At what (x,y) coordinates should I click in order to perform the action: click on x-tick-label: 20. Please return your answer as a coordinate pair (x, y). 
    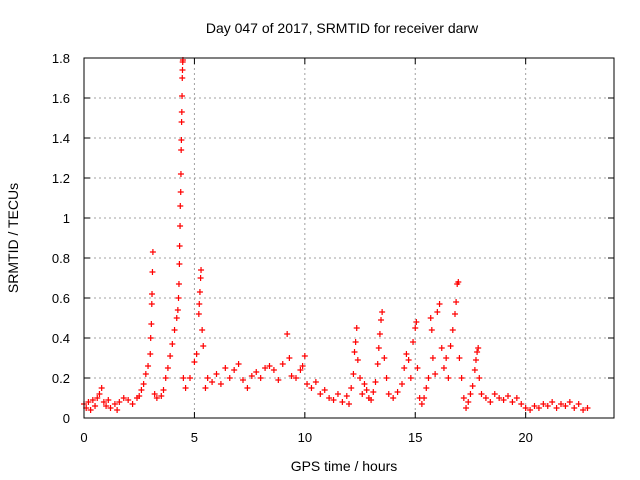
    Looking at the image, I should click on (525, 437).